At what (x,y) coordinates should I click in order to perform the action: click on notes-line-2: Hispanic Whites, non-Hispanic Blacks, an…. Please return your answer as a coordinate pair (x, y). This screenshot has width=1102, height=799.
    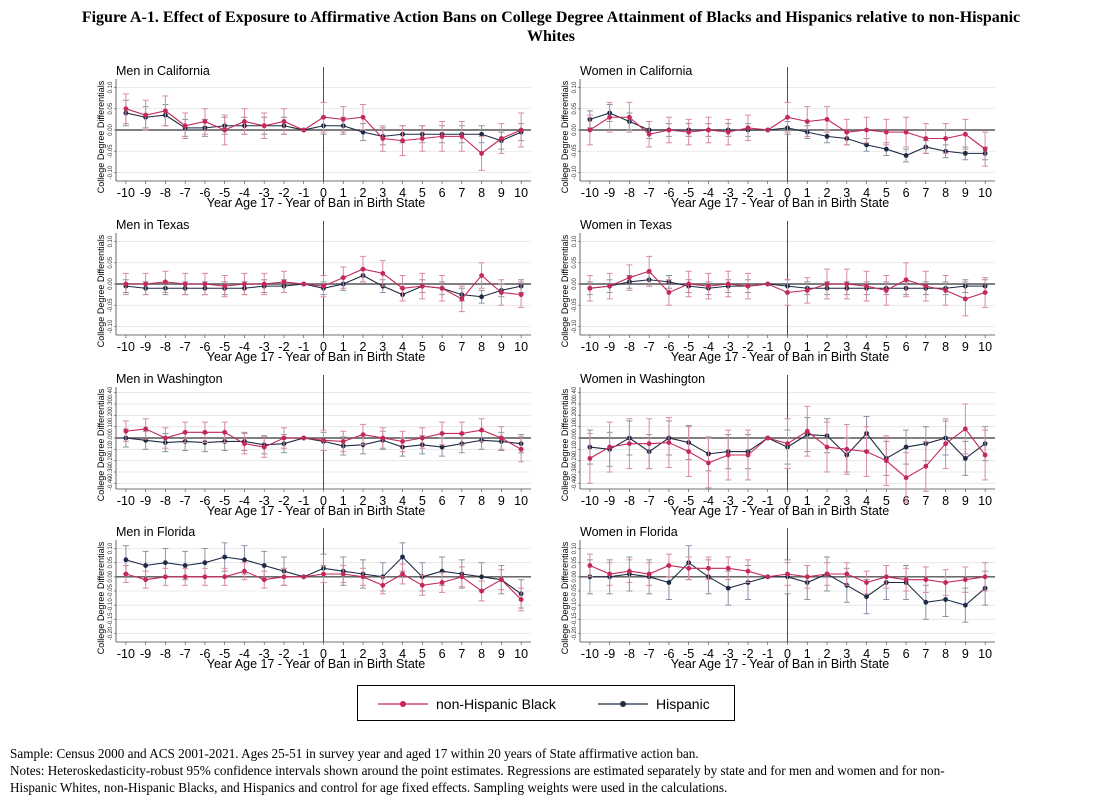
    Looking at the image, I should click on (369, 787).